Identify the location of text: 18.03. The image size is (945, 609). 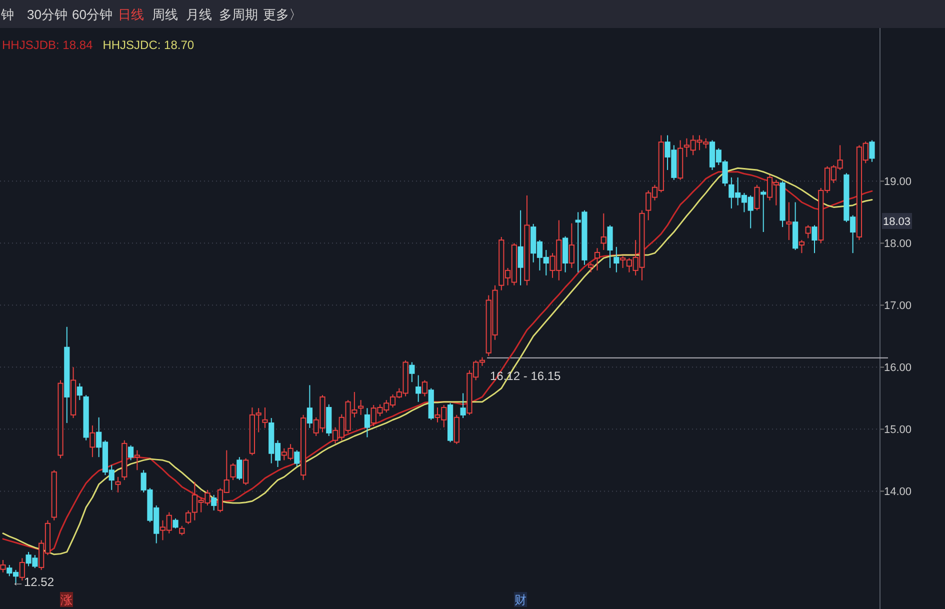
(897, 222).